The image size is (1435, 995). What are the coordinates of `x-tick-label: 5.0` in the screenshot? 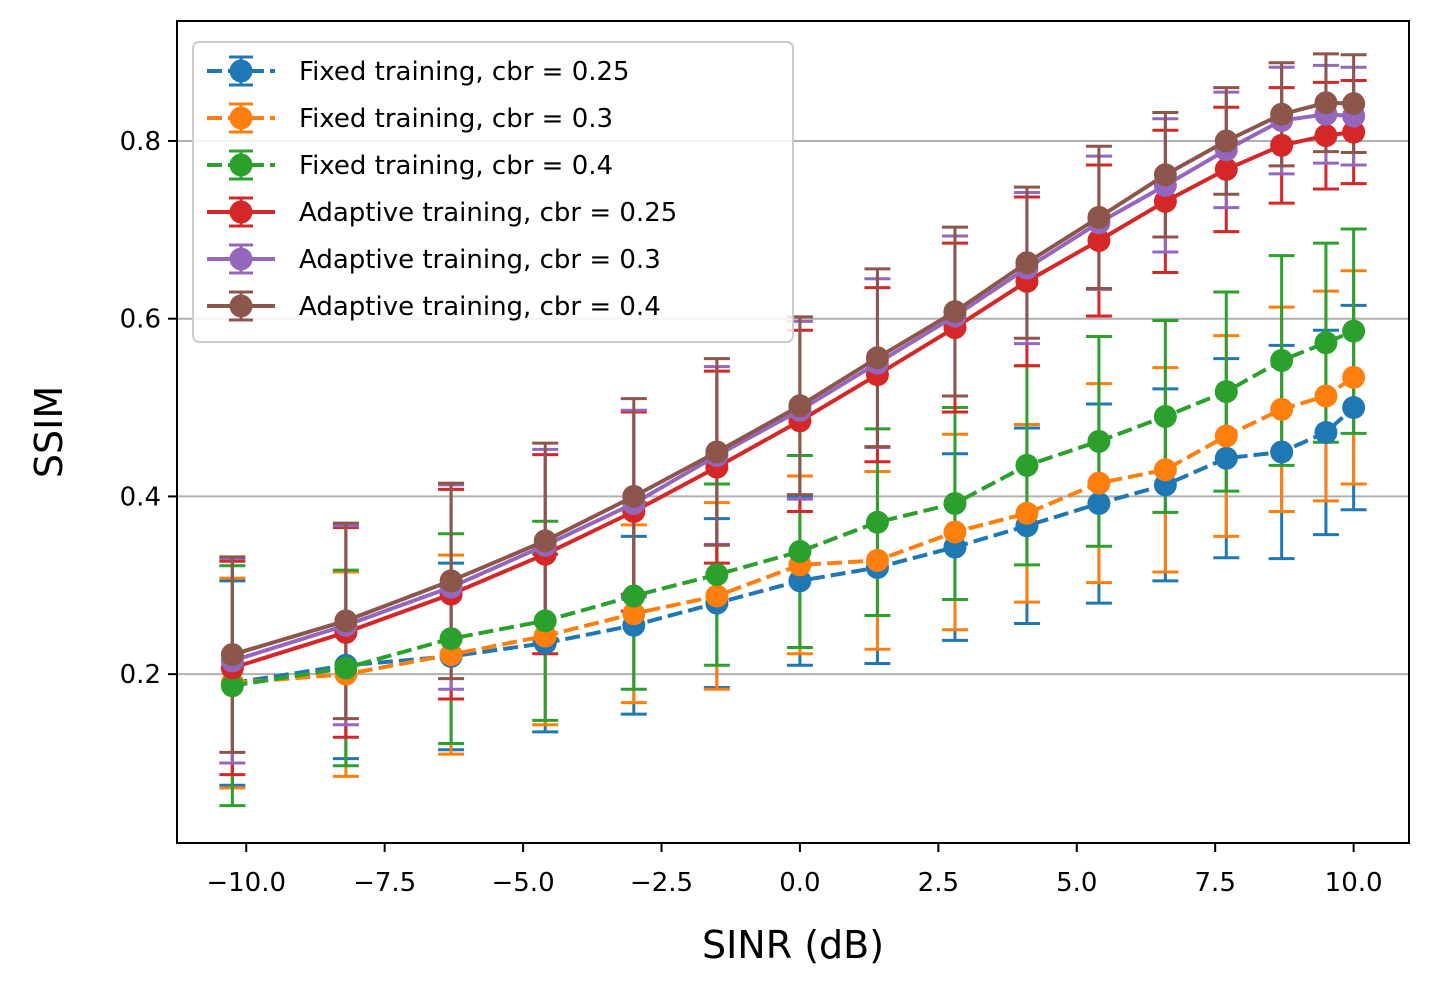 It's located at (1076, 883).